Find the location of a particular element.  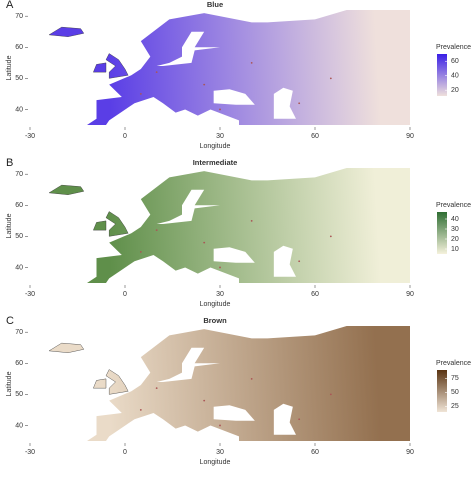

legend-tick-label: 30 is located at coordinates (455, 229).